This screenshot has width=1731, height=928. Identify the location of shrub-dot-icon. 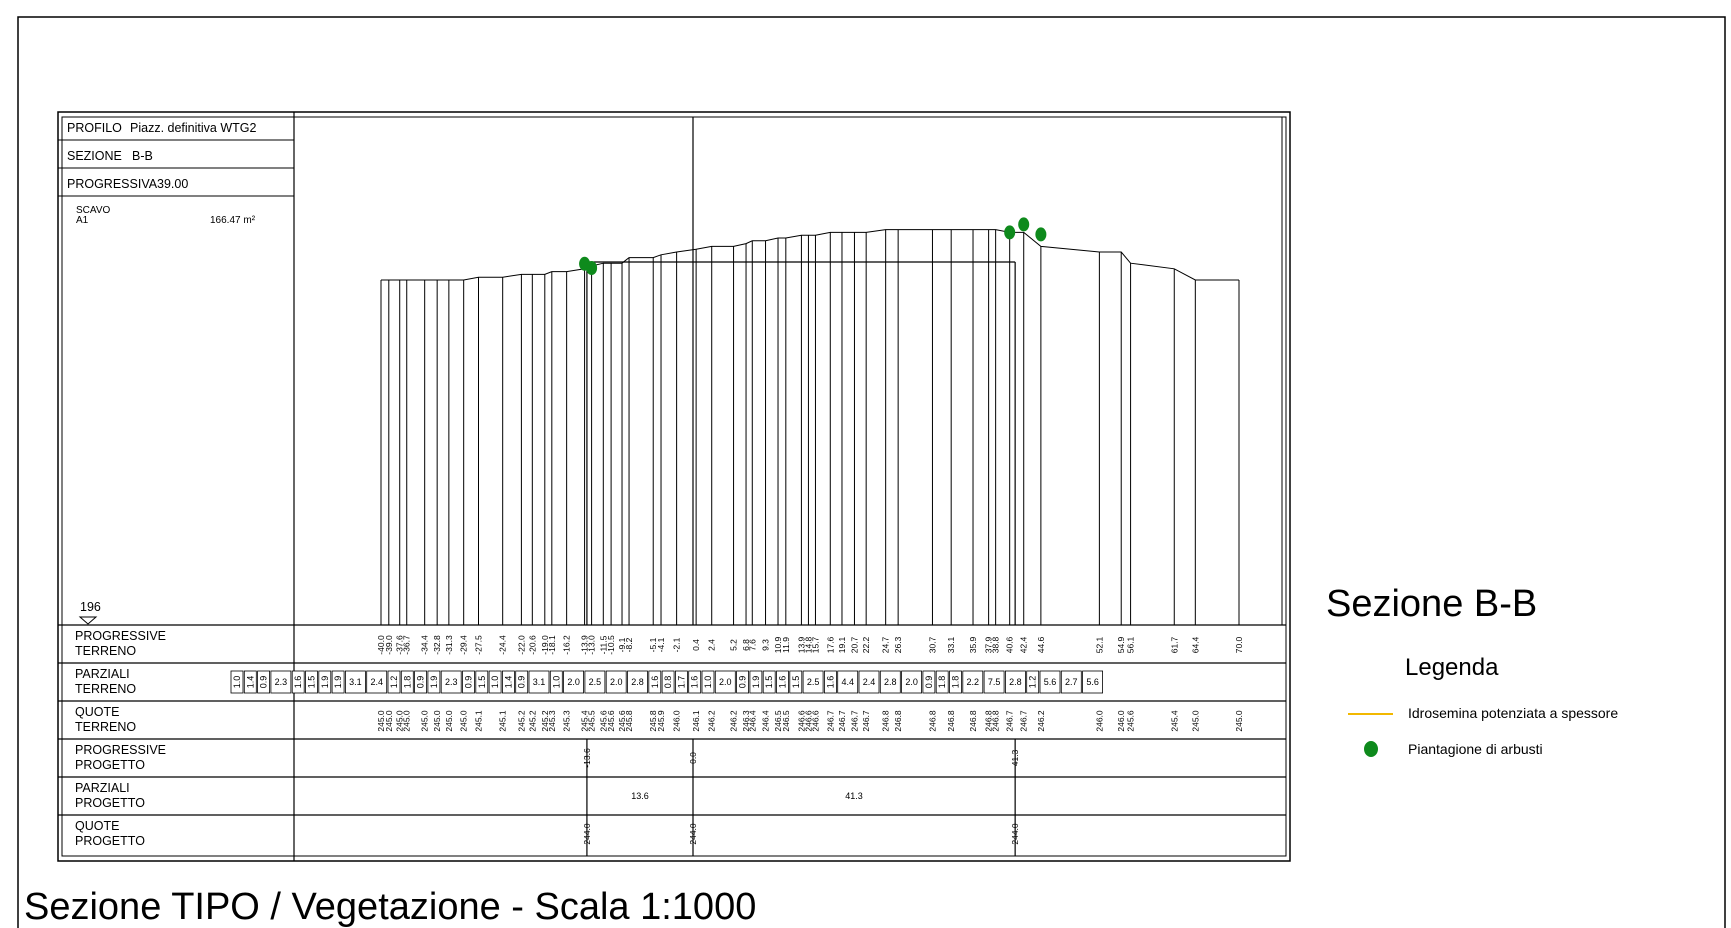
(1371, 749).